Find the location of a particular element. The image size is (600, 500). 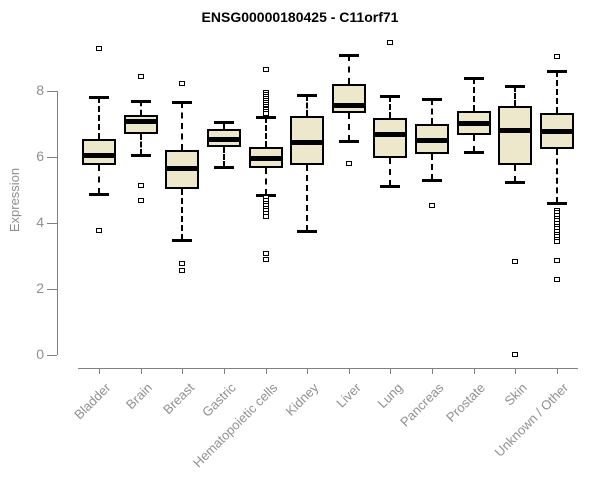

whisker-upper-bladder is located at coordinates (99, 117).